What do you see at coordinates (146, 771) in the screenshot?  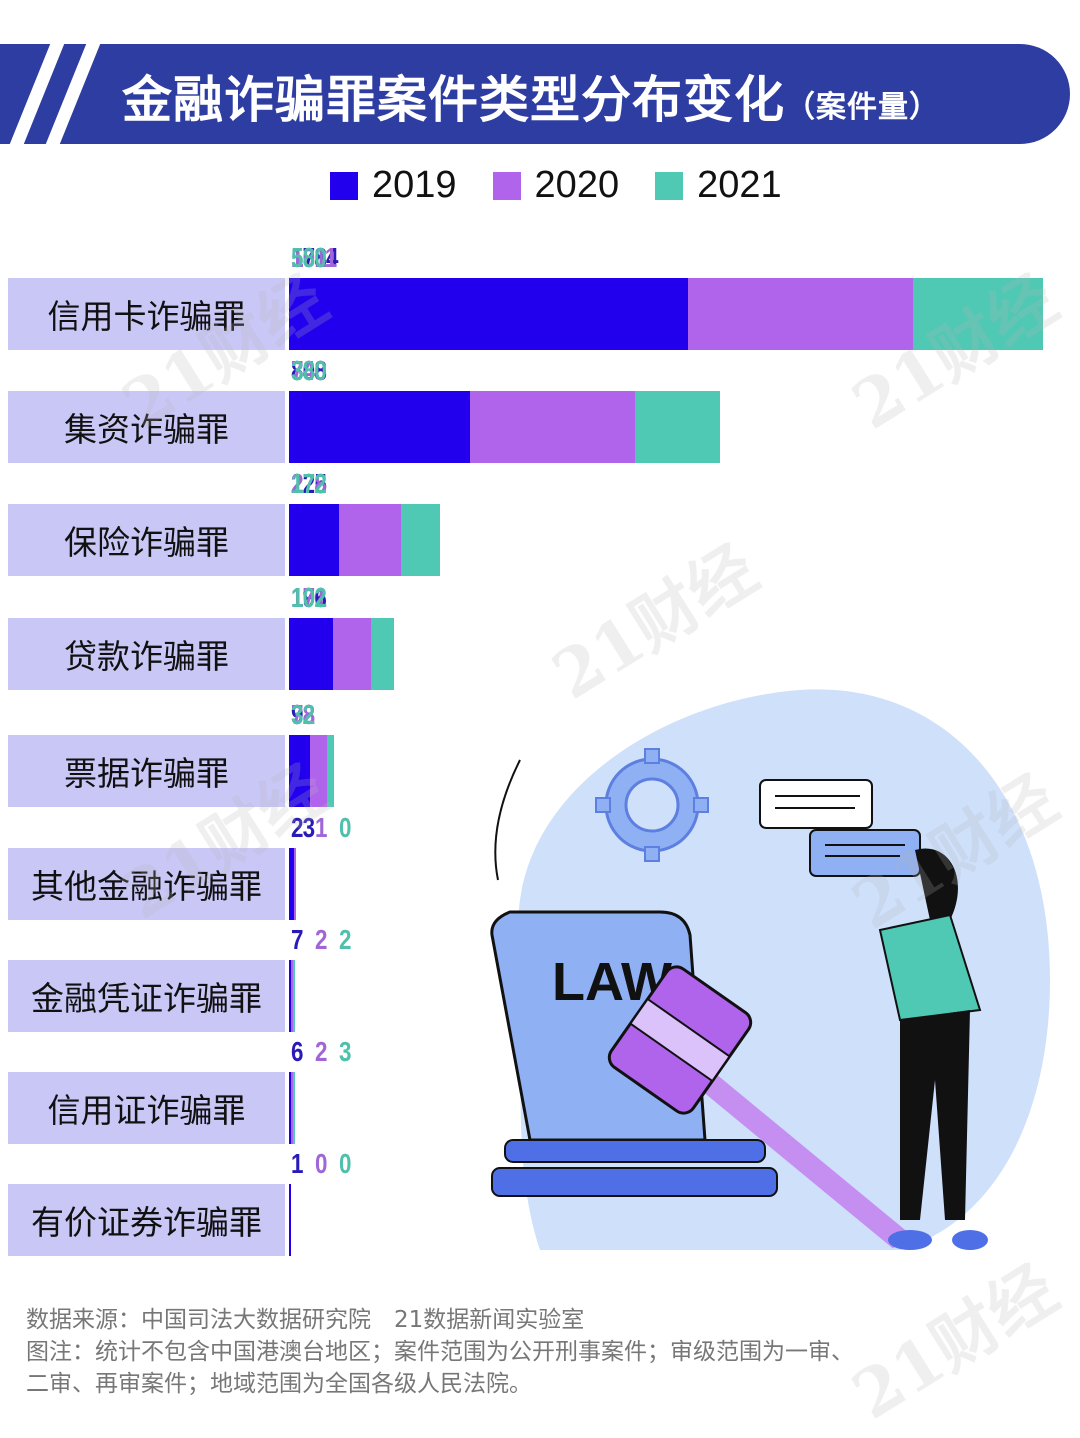 I see `category-label: 票据诈骗罪` at bounding box center [146, 771].